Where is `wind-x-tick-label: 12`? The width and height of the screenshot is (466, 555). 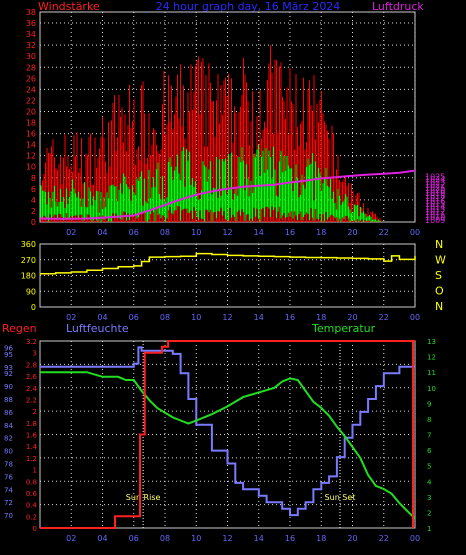 wind-x-tick-label: 12 is located at coordinates (227, 232).